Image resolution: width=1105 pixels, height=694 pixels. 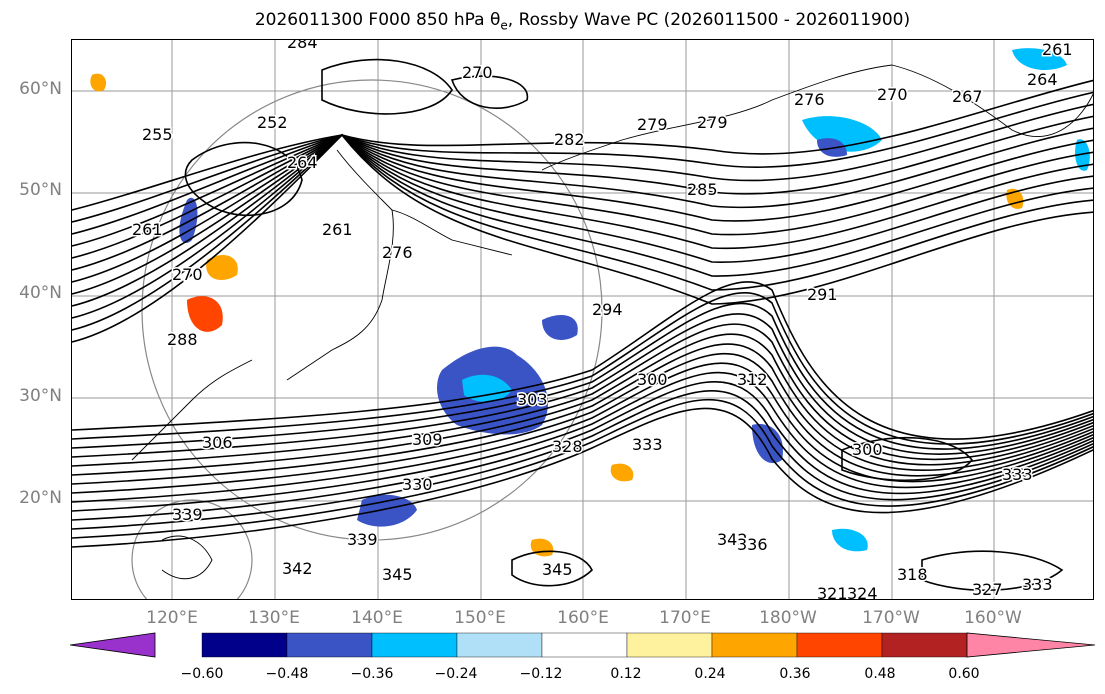 What do you see at coordinates (287, 674) in the screenshot?
I see `colorbar-tick: −0.48` at bounding box center [287, 674].